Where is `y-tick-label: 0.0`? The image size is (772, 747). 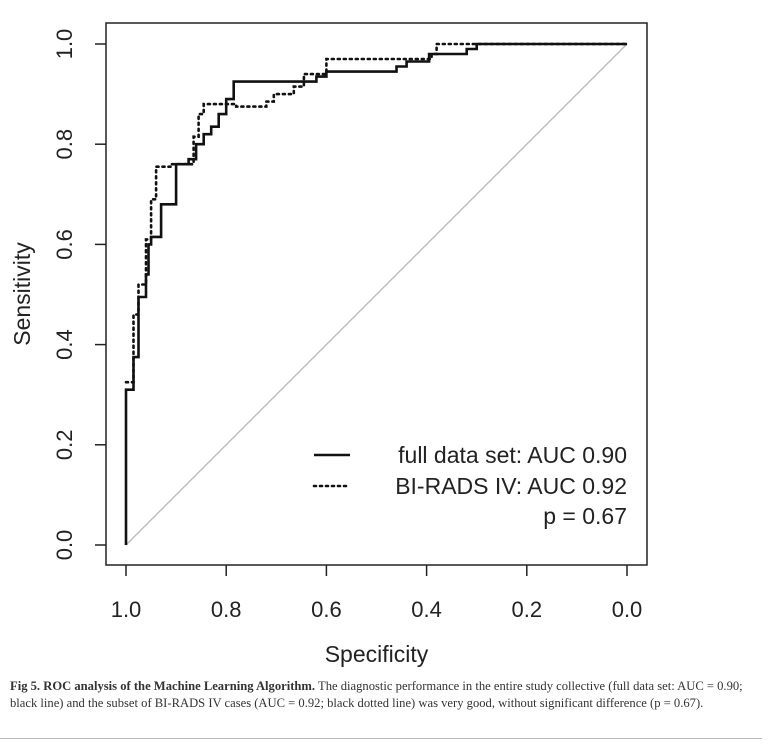 y-tick-label: 0.0 is located at coordinates (64, 545).